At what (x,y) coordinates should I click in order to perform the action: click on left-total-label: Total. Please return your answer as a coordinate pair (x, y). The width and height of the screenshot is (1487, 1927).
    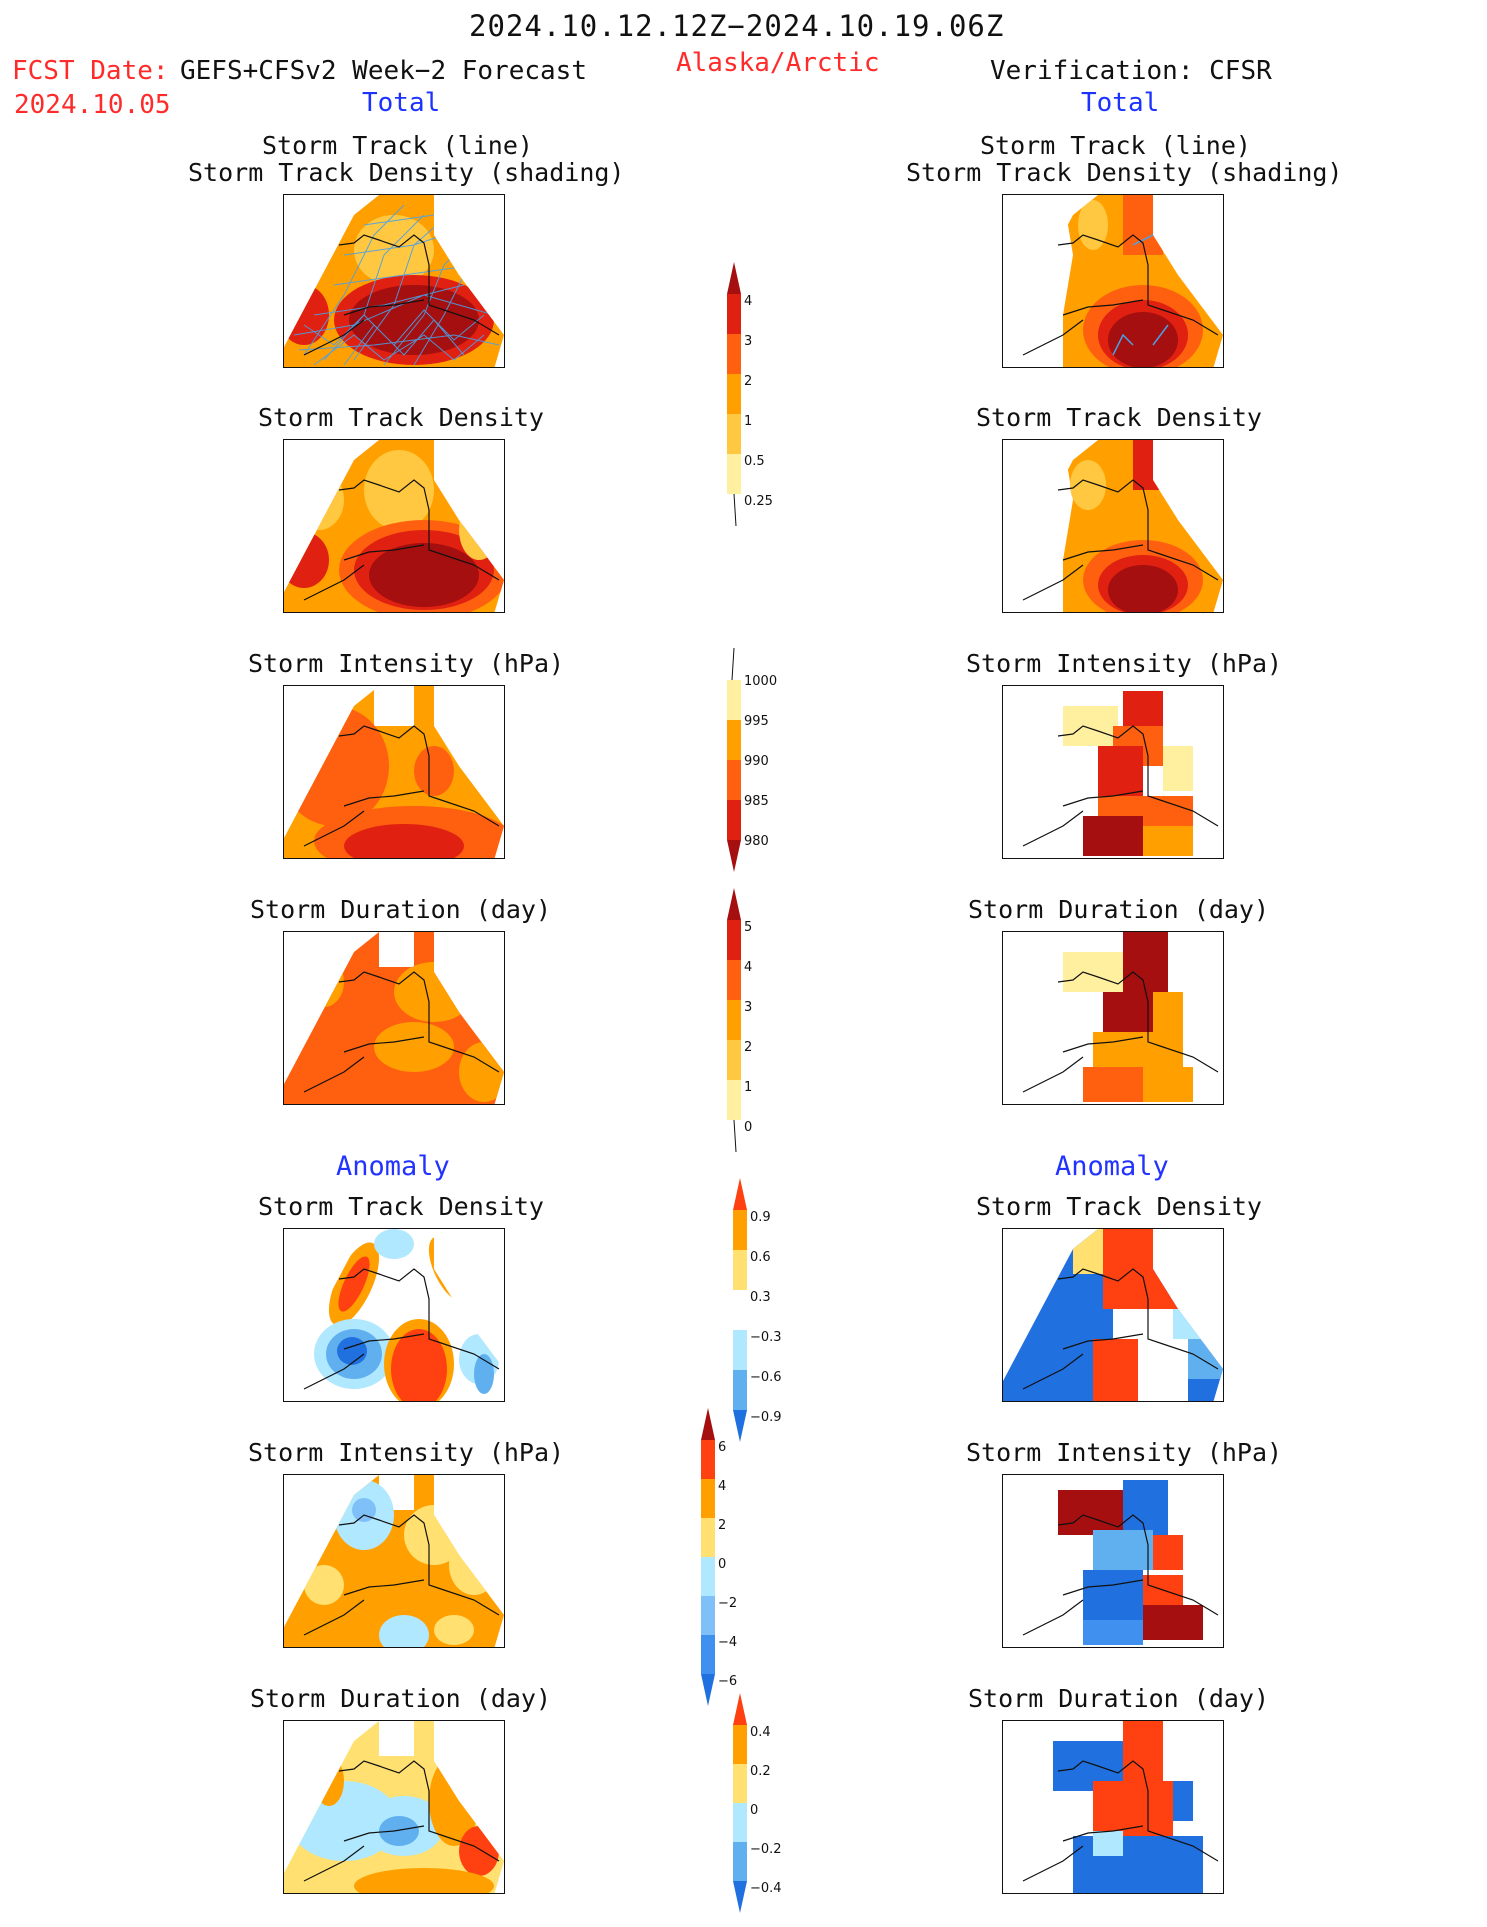
    Looking at the image, I should click on (401, 103).